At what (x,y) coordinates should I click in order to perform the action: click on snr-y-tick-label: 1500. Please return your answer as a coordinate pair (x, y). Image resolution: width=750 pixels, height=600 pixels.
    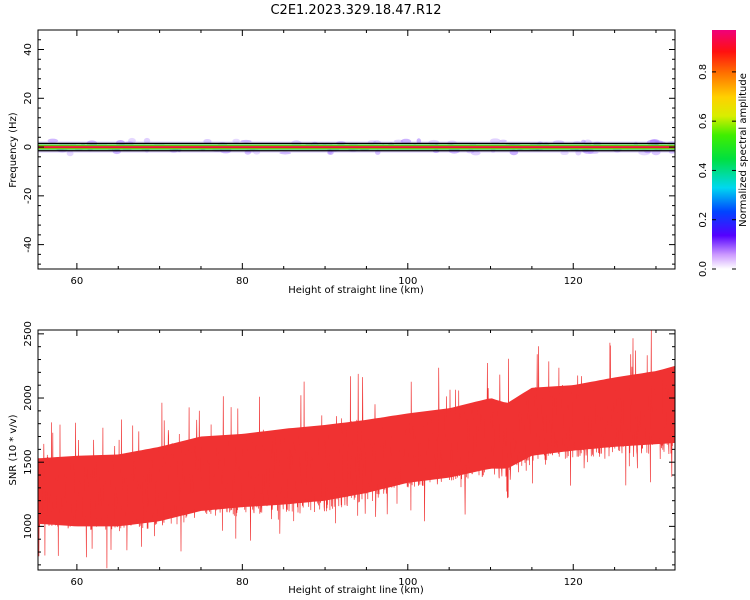
    Looking at the image, I should click on (28, 461).